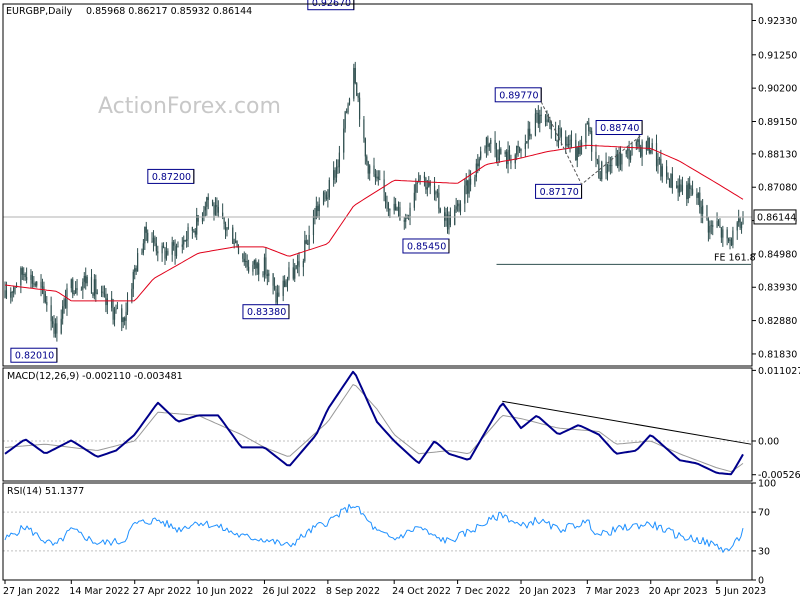 The height and width of the screenshot is (604, 800). Describe the element at coordinates (374, 528) in the screenshot. I see `rsi-line` at that location.